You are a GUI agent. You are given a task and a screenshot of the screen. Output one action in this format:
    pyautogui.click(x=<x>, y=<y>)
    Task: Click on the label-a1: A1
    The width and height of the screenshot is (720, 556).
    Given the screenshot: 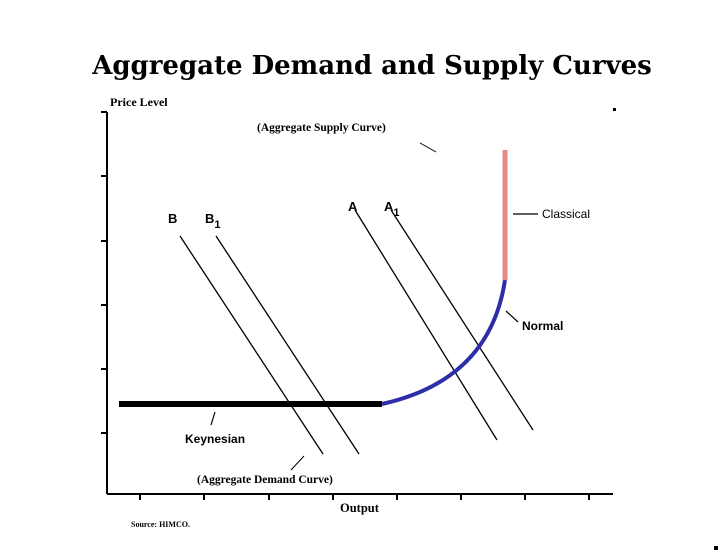 What is the action you would take?
    pyautogui.click(x=392, y=209)
    